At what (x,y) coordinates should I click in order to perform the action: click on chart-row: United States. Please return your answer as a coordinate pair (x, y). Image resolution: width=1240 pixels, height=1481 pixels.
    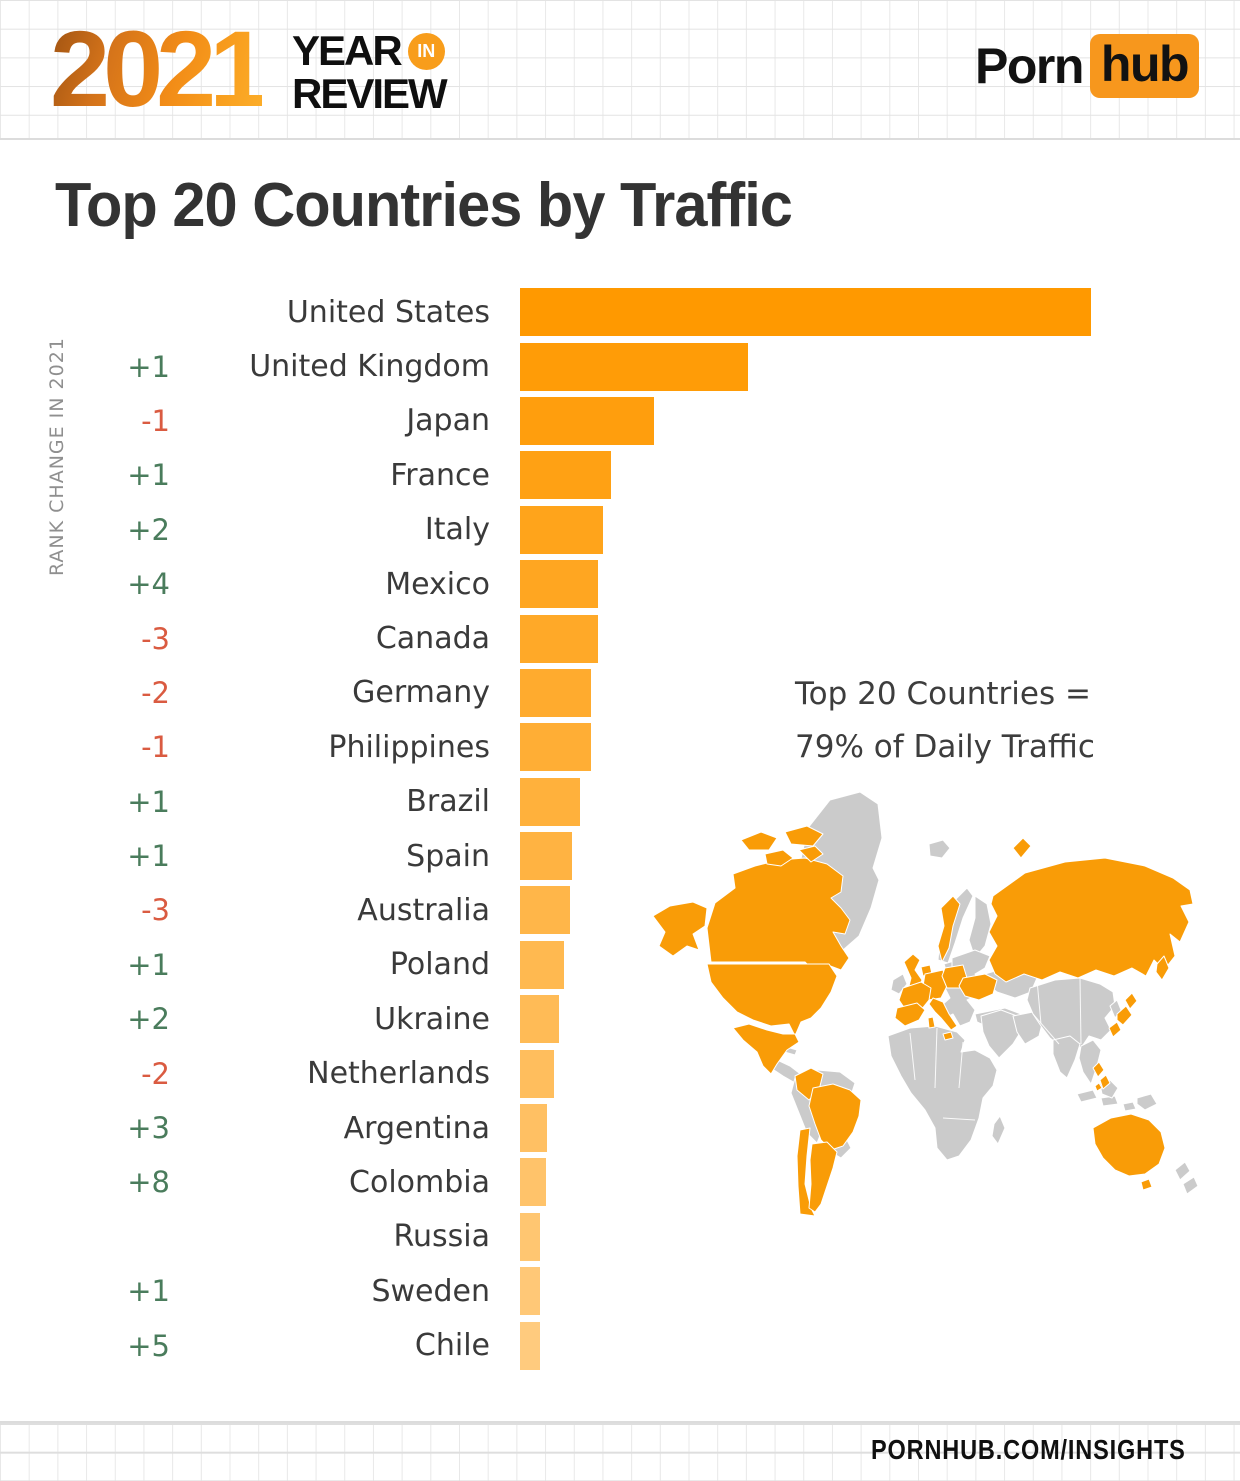
    Looking at the image, I should click on (620, 312).